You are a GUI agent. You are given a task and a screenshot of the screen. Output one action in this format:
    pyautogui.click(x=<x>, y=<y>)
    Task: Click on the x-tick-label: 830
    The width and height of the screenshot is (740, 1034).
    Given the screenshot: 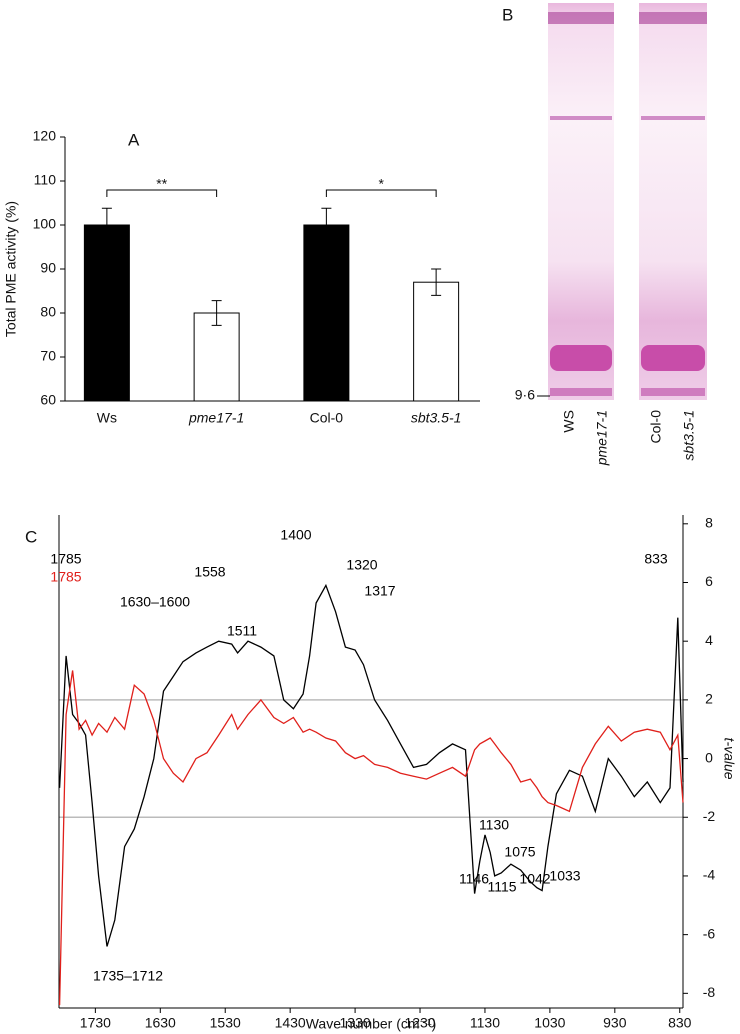 What is the action you would take?
    pyautogui.click(x=680, y=1023)
    